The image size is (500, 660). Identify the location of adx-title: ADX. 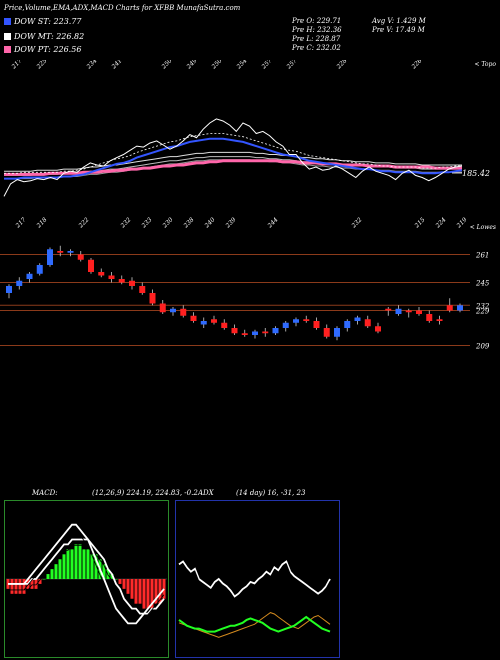
(206, 493).